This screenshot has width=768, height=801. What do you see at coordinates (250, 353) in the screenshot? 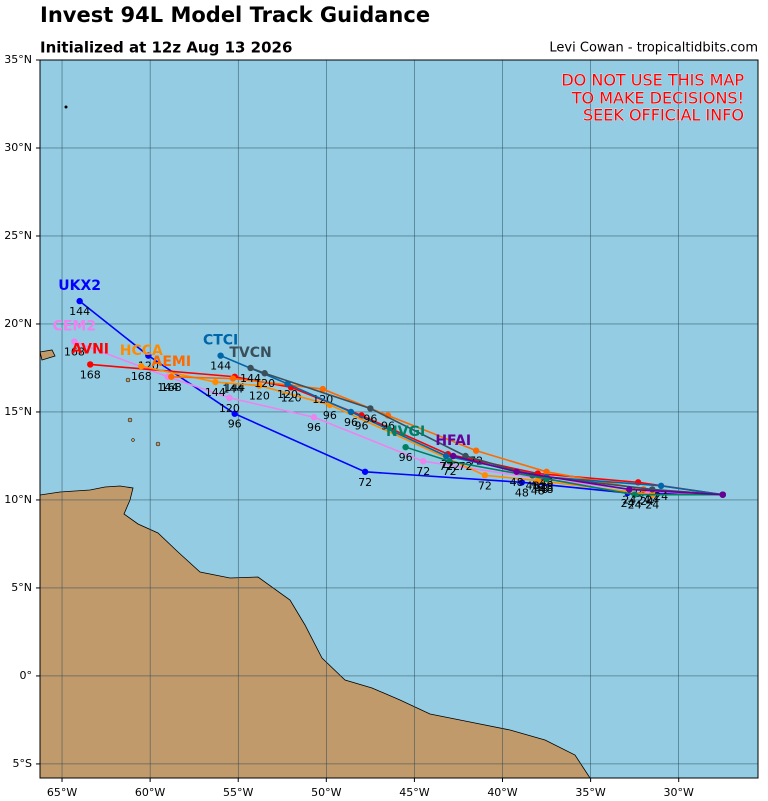
I see `legend-label: TVCN` at bounding box center [250, 353].